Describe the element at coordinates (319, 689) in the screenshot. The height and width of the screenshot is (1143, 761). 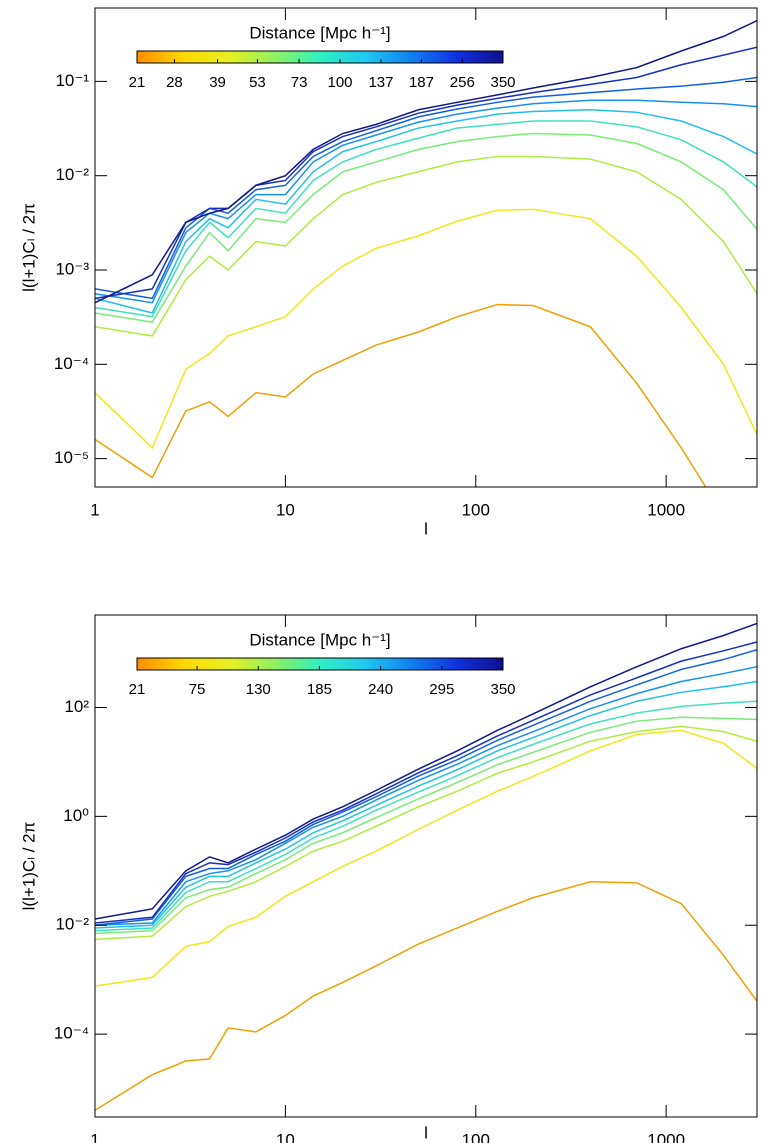
I see `colorbar-tick-label: 185` at that location.